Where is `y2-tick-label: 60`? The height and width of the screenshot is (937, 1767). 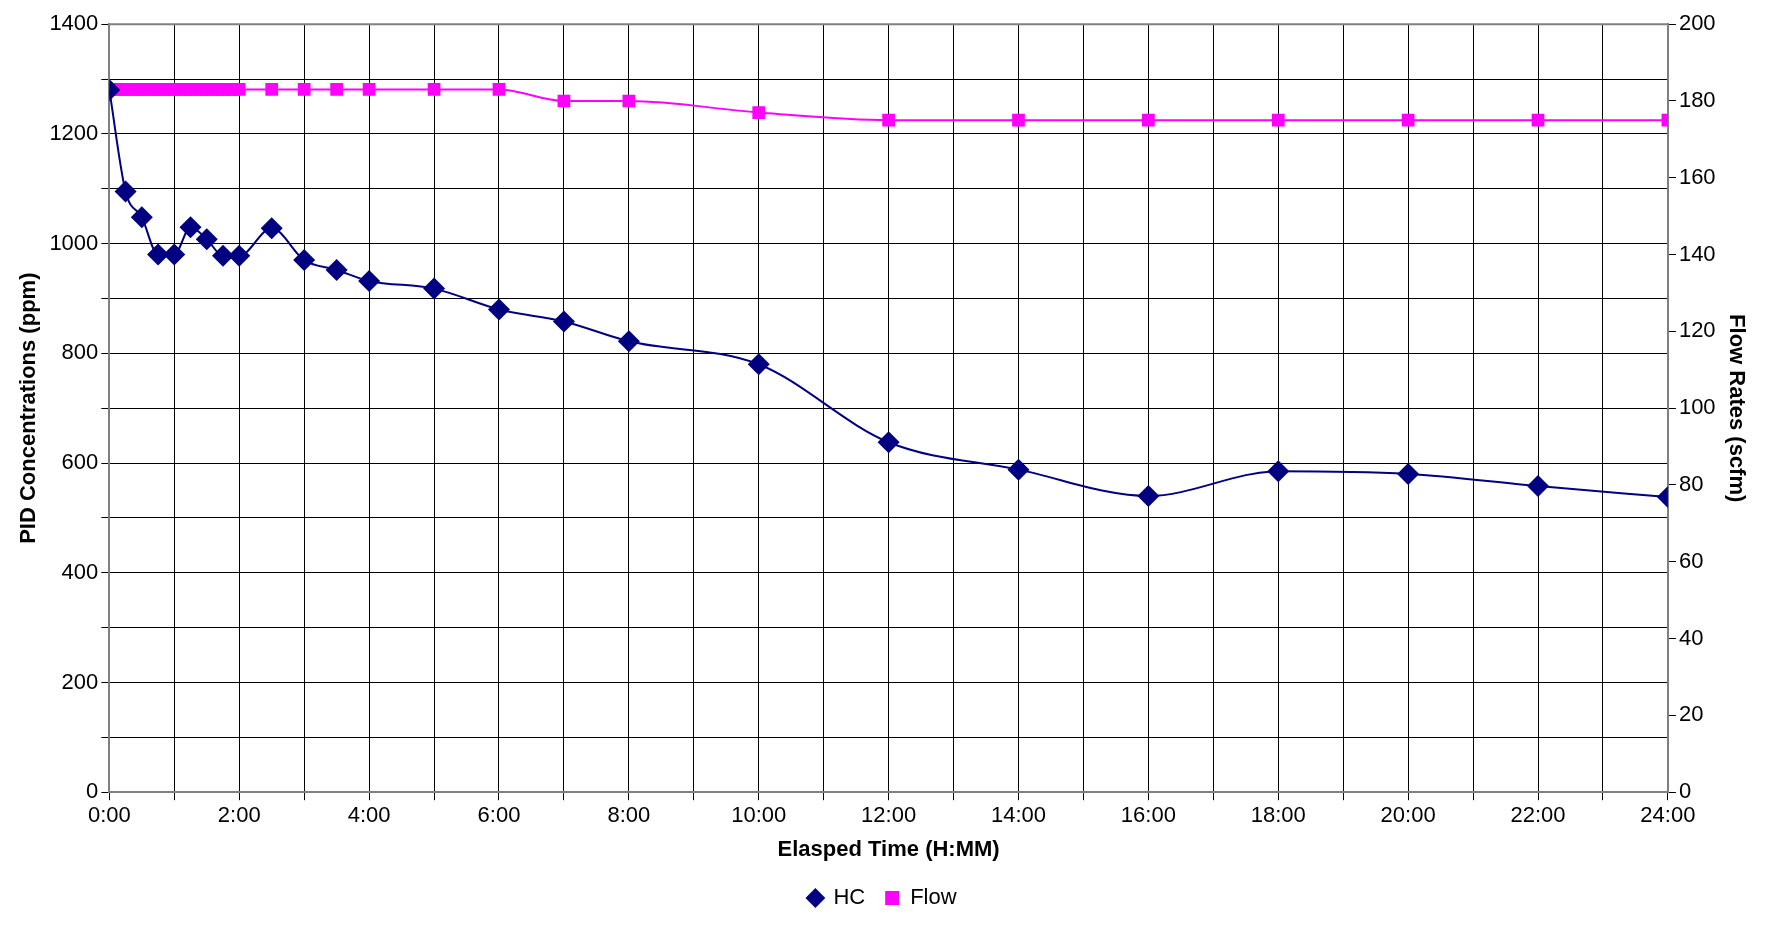 y2-tick-label: 60 is located at coordinates (1691, 560).